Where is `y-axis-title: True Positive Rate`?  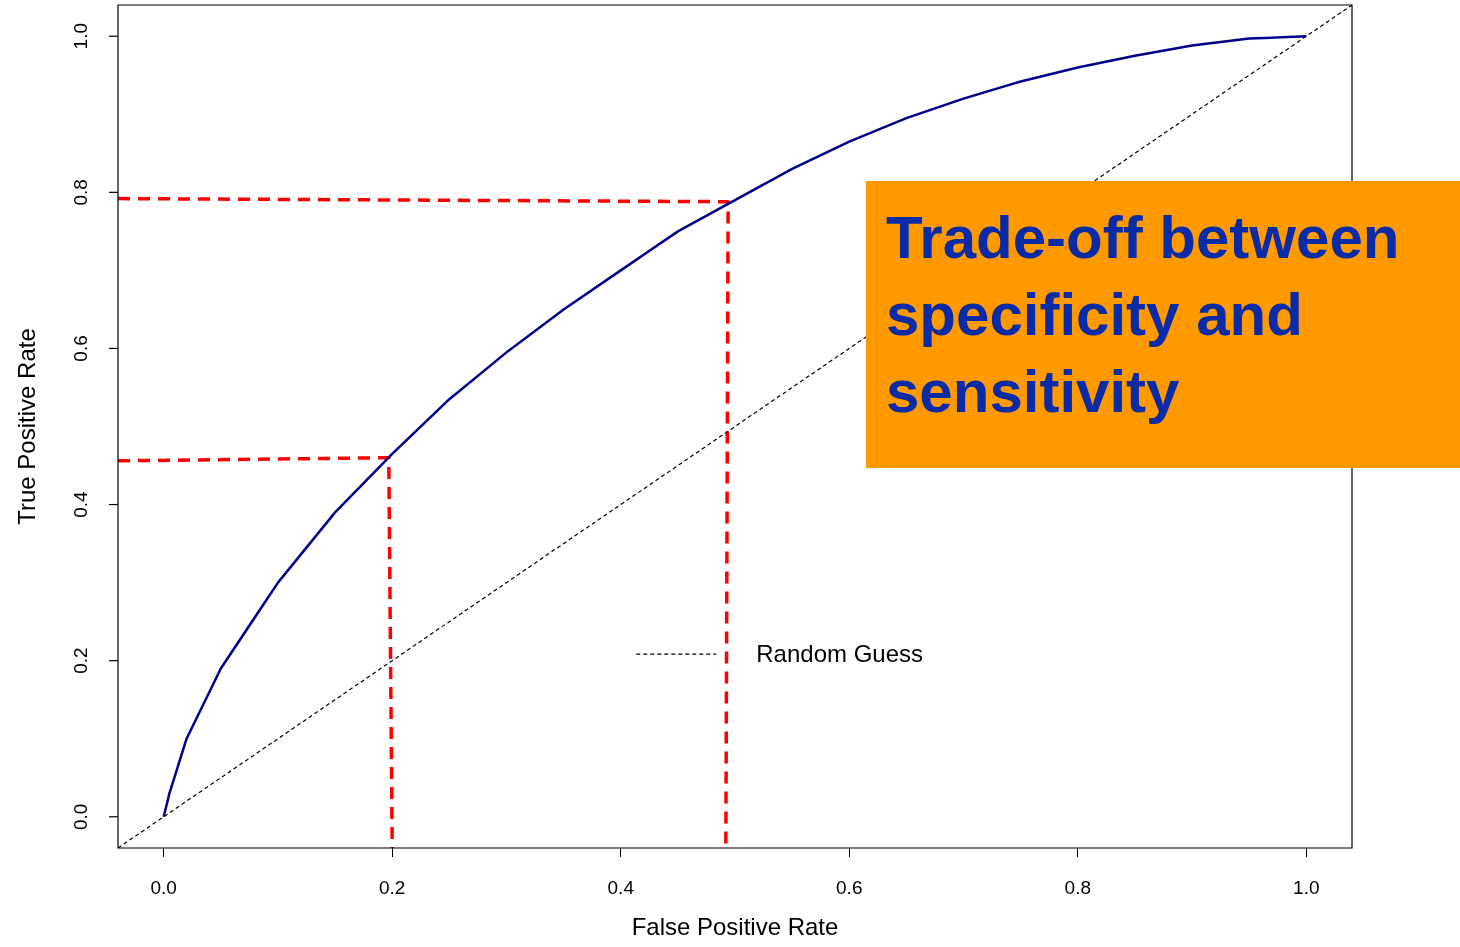 y-axis-title: True Positive Rate is located at coordinates (26, 426).